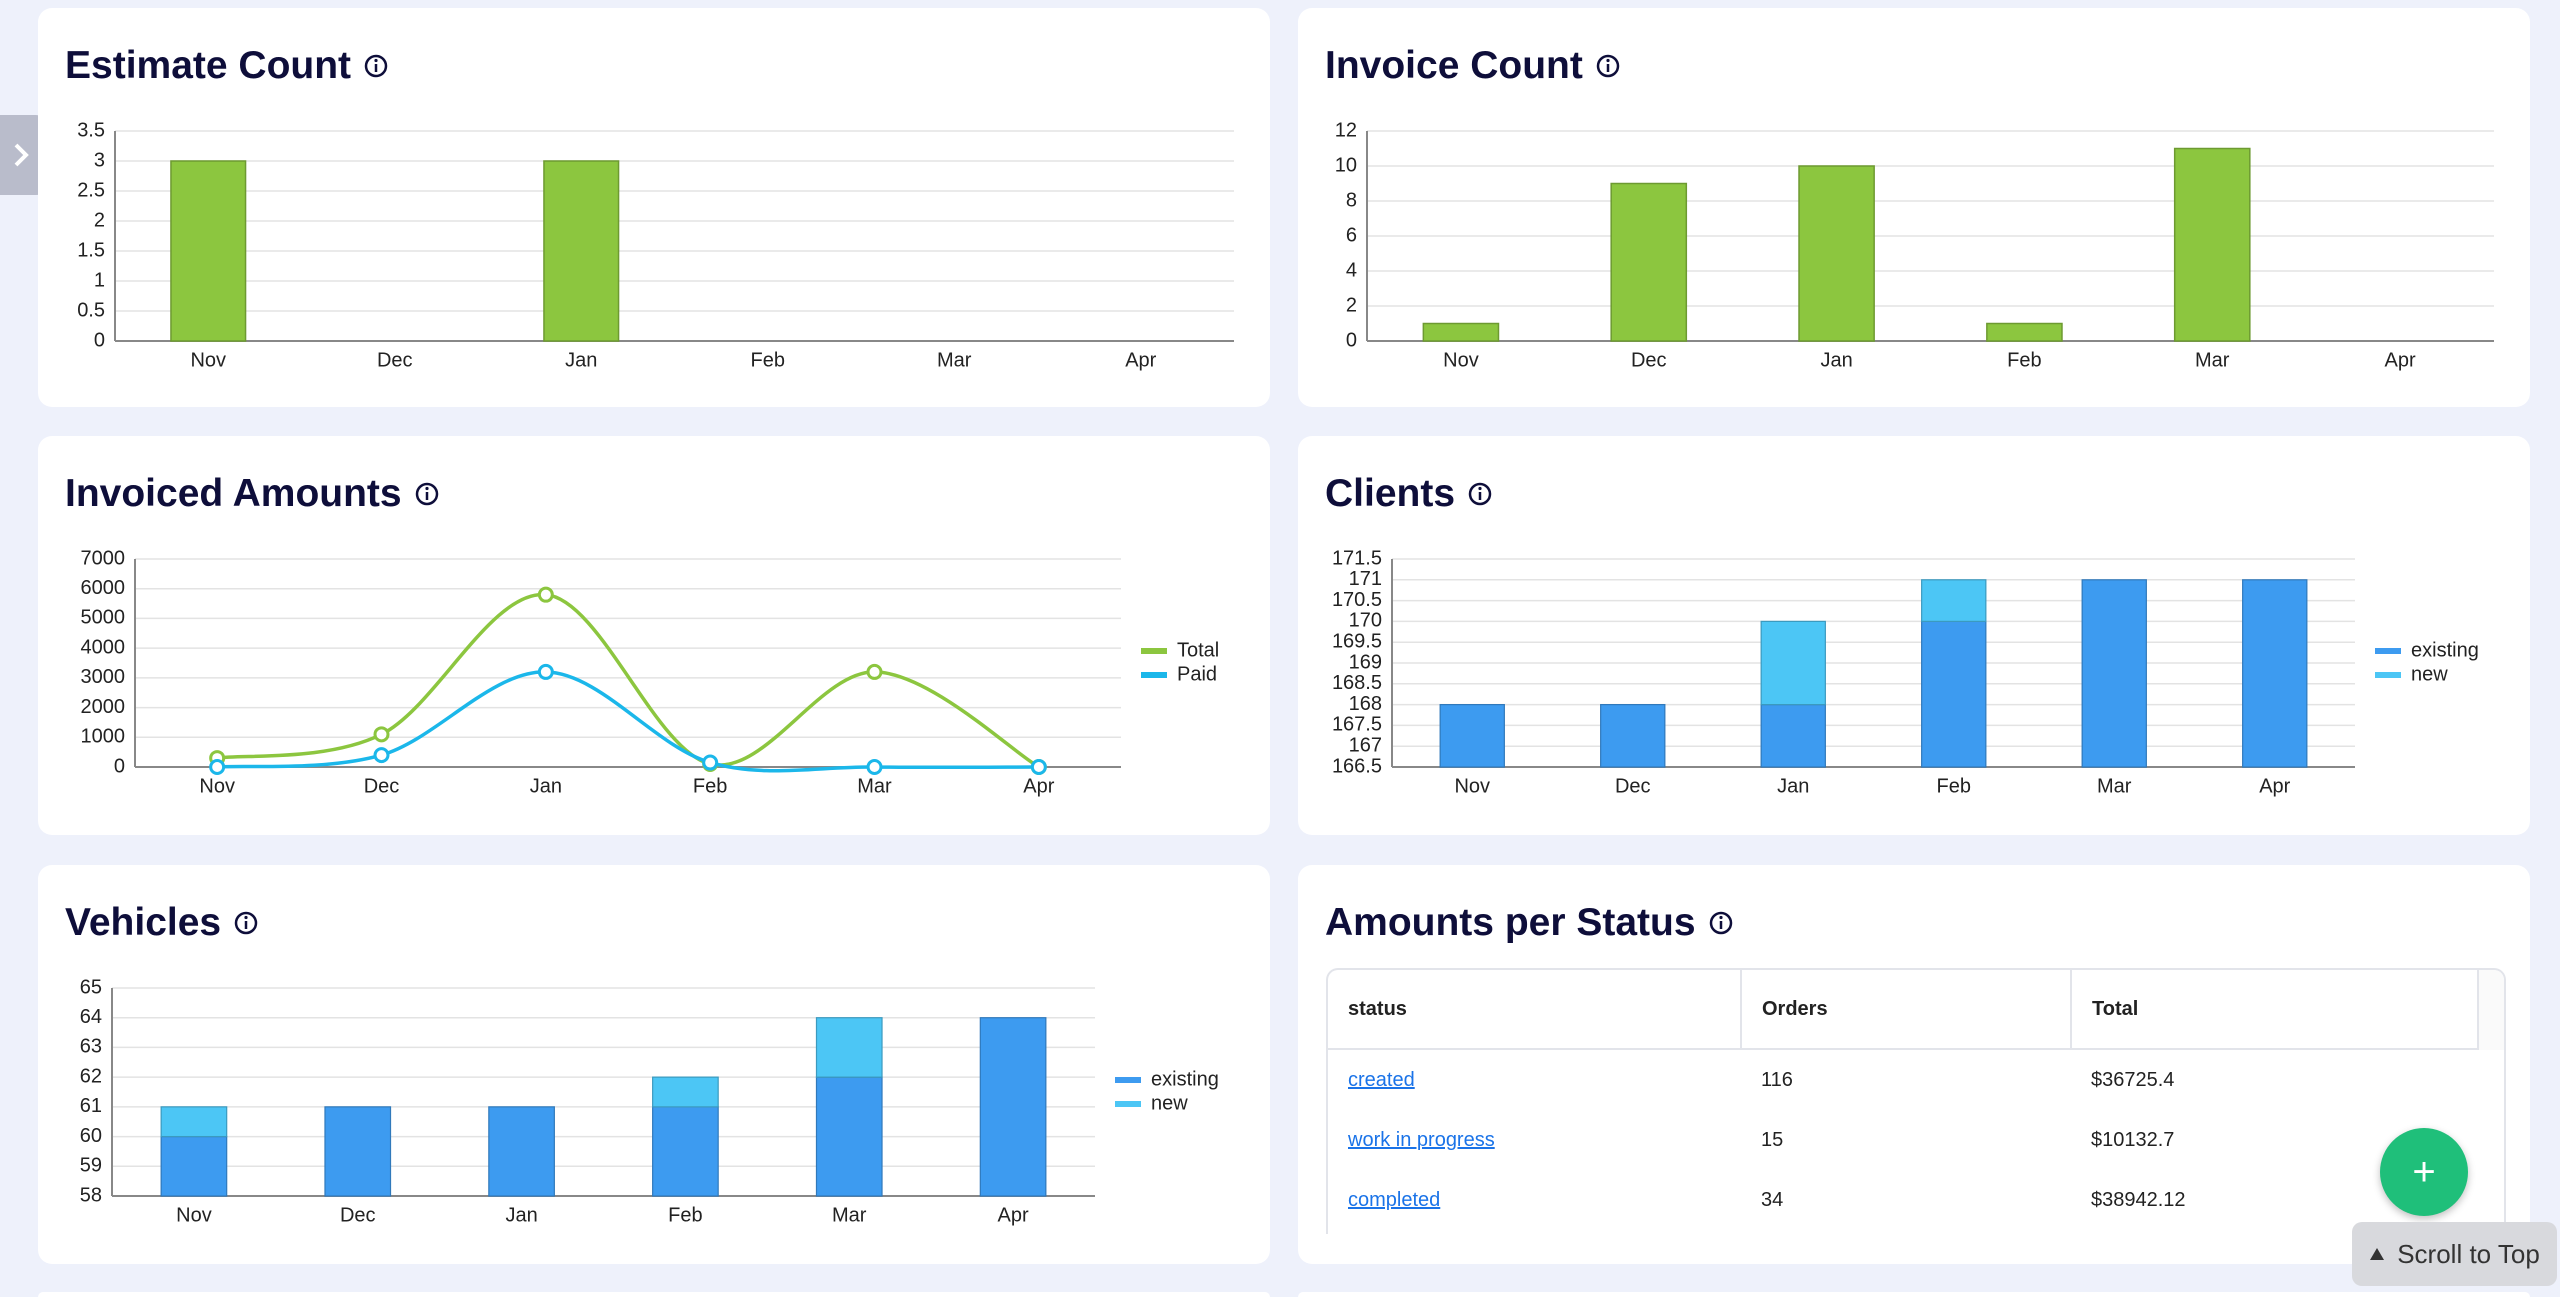 The image size is (2560, 1297). What do you see at coordinates (91, 310) in the screenshot?
I see `y-tick-label: 0.5` at bounding box center [91, 310].